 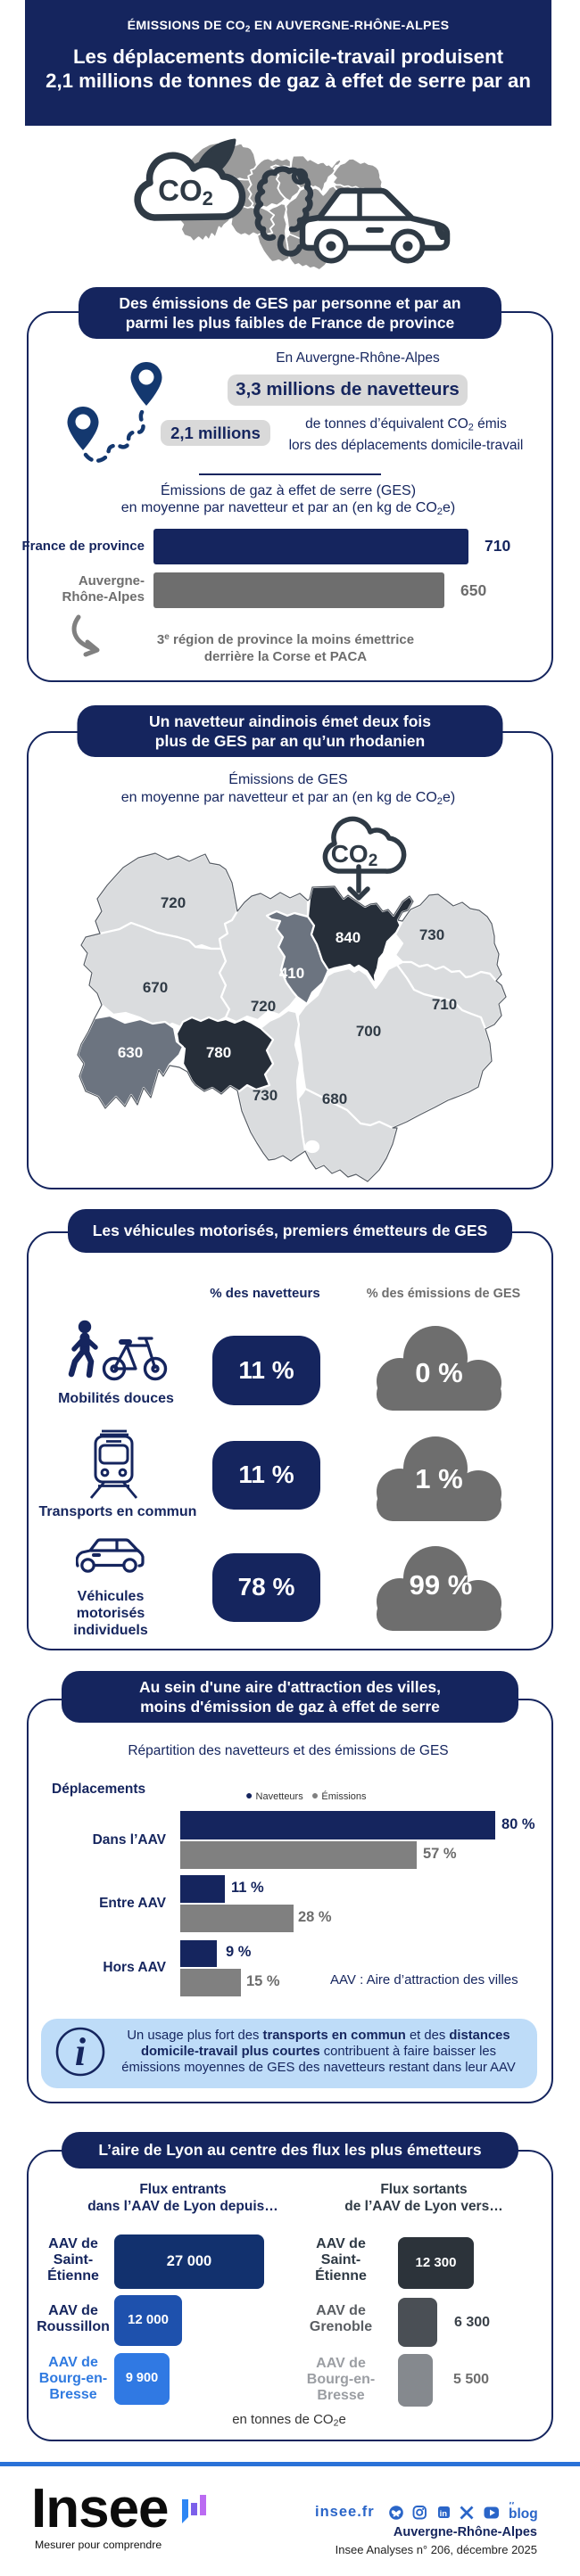 I want to click on svg-text: 0 %, so click(x=438, y=1372).